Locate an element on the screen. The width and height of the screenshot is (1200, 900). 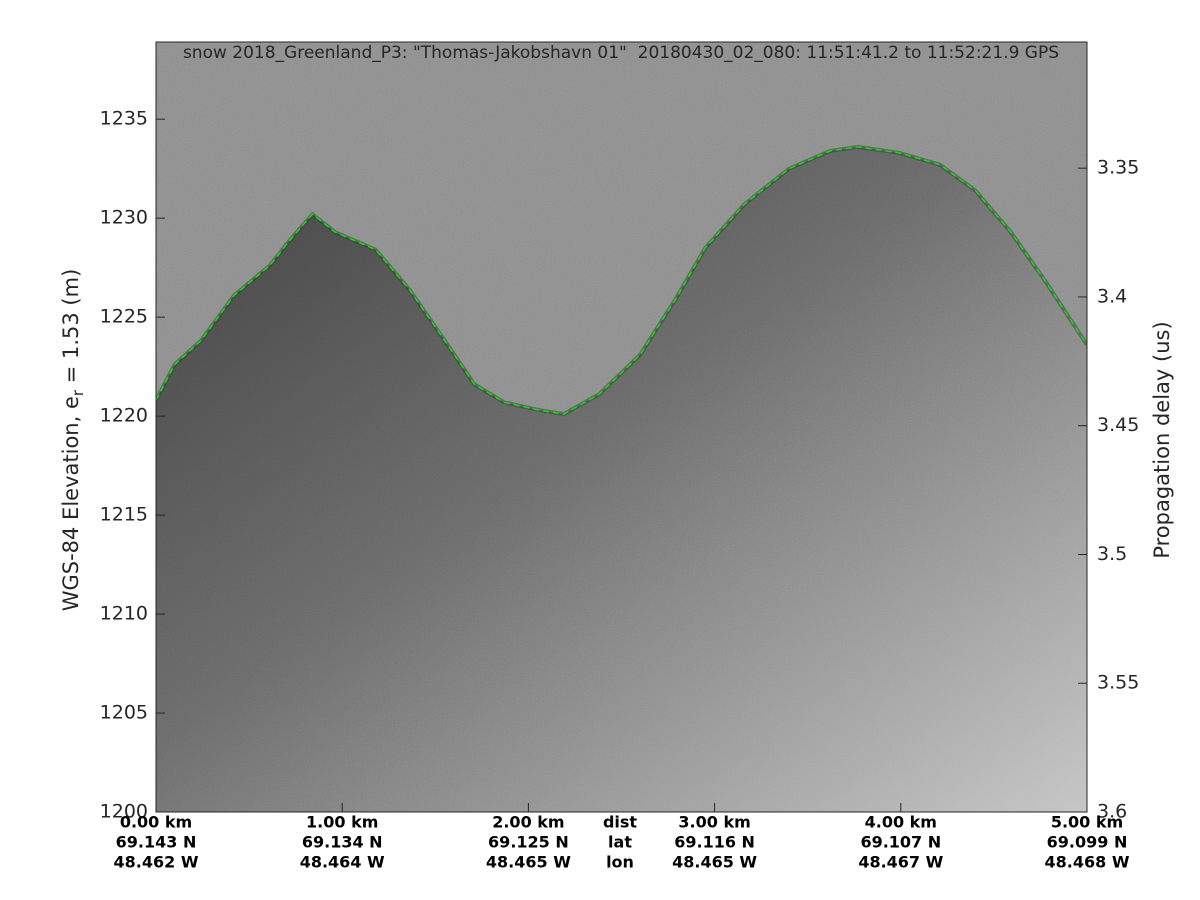
y-tick-label: 1225 is located at coordinates (124, 317).